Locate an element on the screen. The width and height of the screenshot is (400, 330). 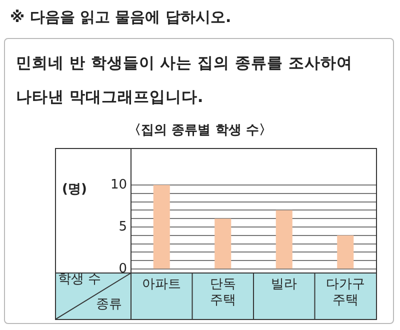
text: ※ 다음을 읽고 물음에 답하시오. is located at coordinates (121, 17).